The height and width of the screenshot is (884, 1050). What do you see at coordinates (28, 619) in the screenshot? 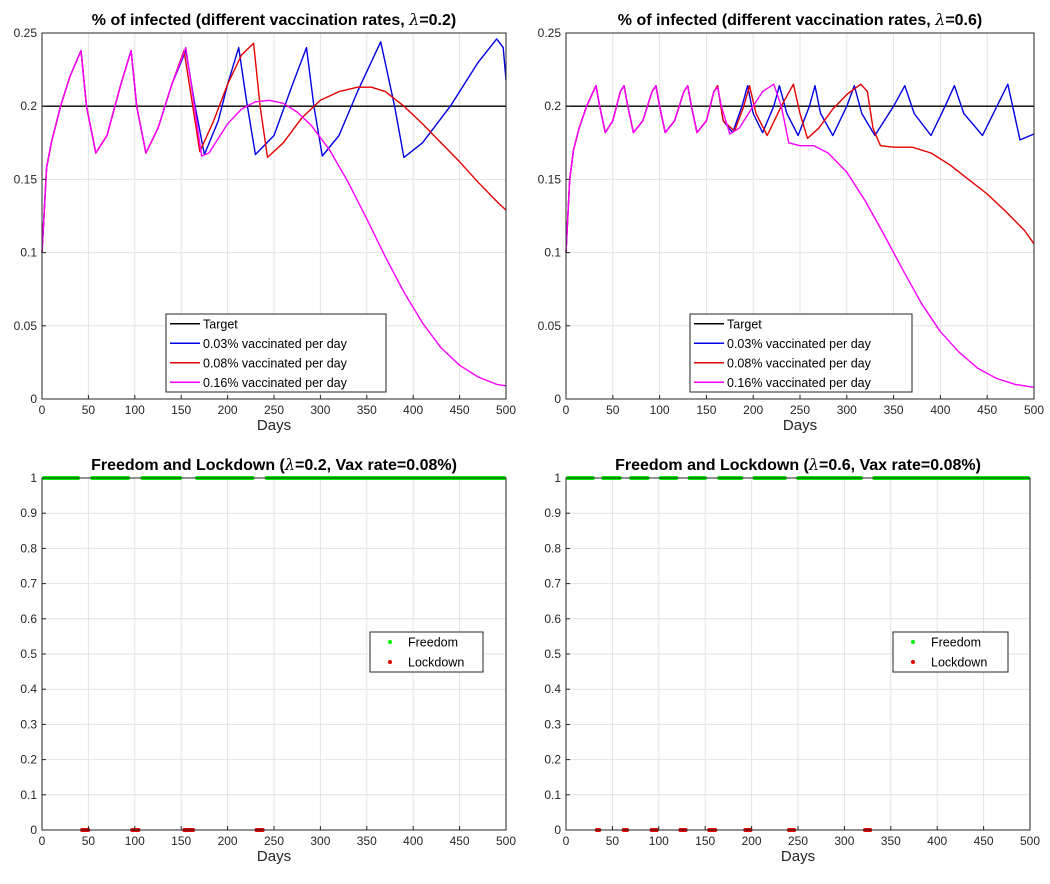
I see `y-tick-label: 0.6` at bounding box center [28, 619].